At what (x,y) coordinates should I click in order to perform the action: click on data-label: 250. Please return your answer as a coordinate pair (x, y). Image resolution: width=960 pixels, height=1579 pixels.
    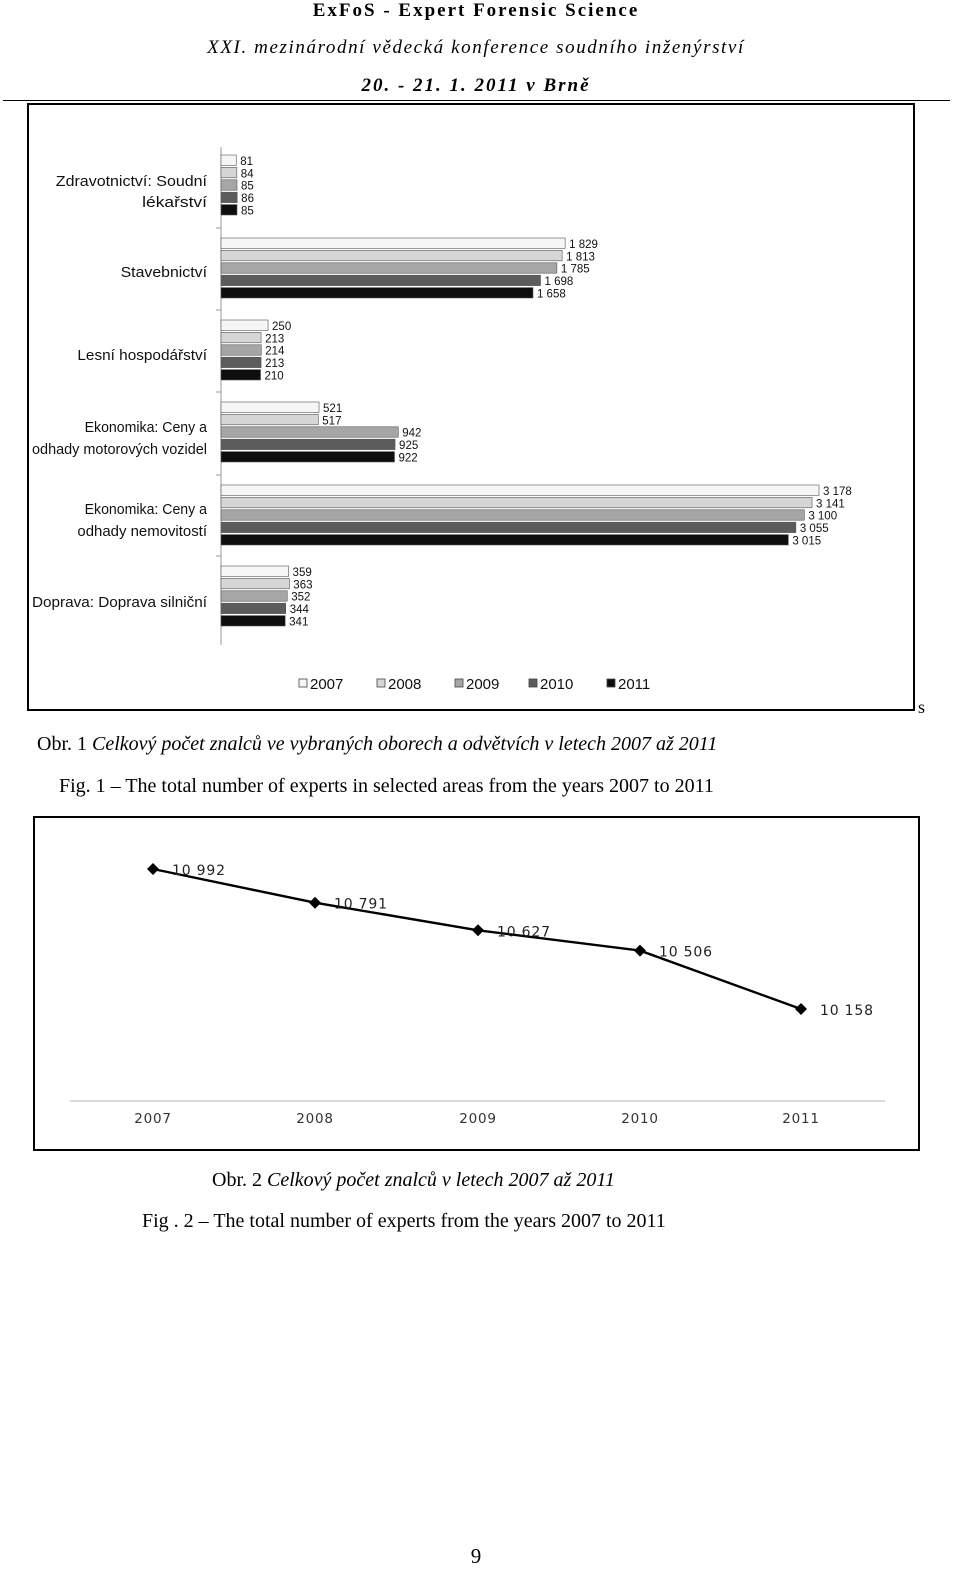
    Looking at the image, I should click on (281, 327).